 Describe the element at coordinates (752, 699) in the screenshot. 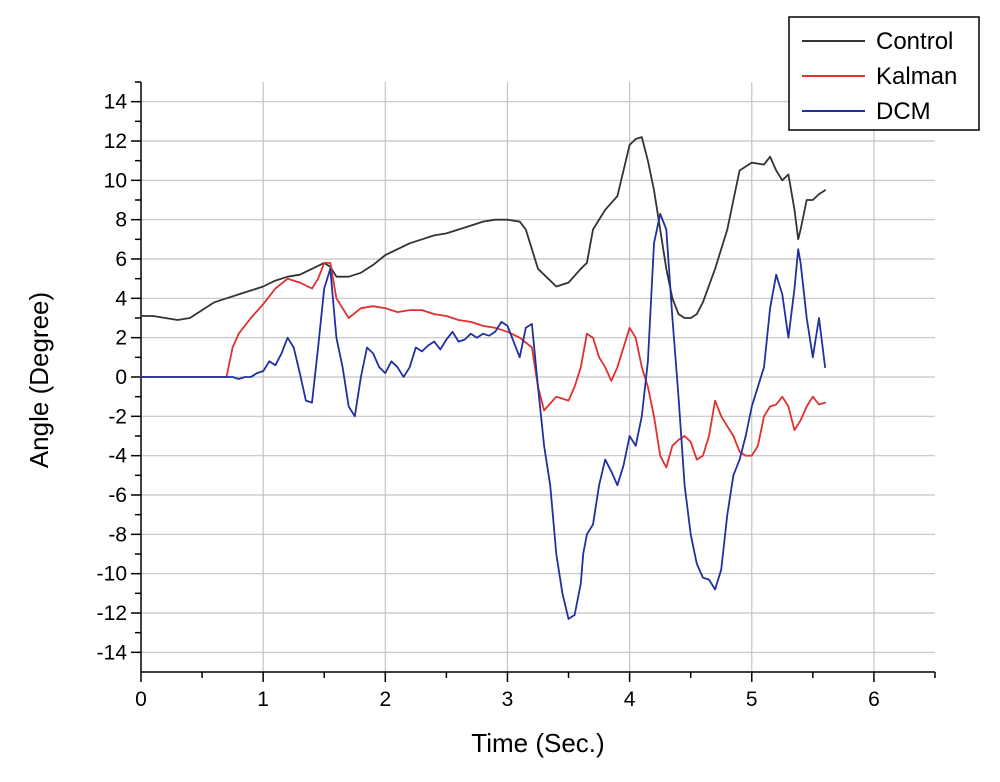

I see `x-tick-label: 5` at that location.